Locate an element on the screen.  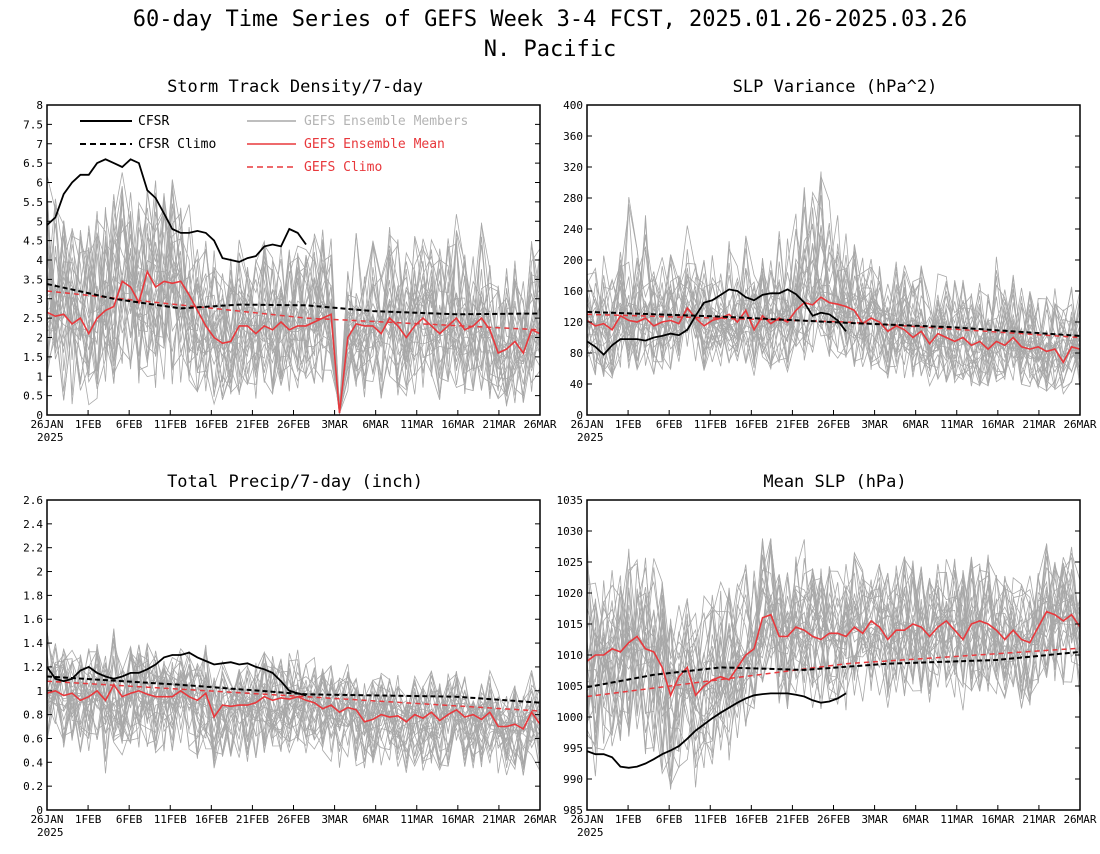
total-precip-ytick-label: 0.2 is located at coordinates (33, 786).